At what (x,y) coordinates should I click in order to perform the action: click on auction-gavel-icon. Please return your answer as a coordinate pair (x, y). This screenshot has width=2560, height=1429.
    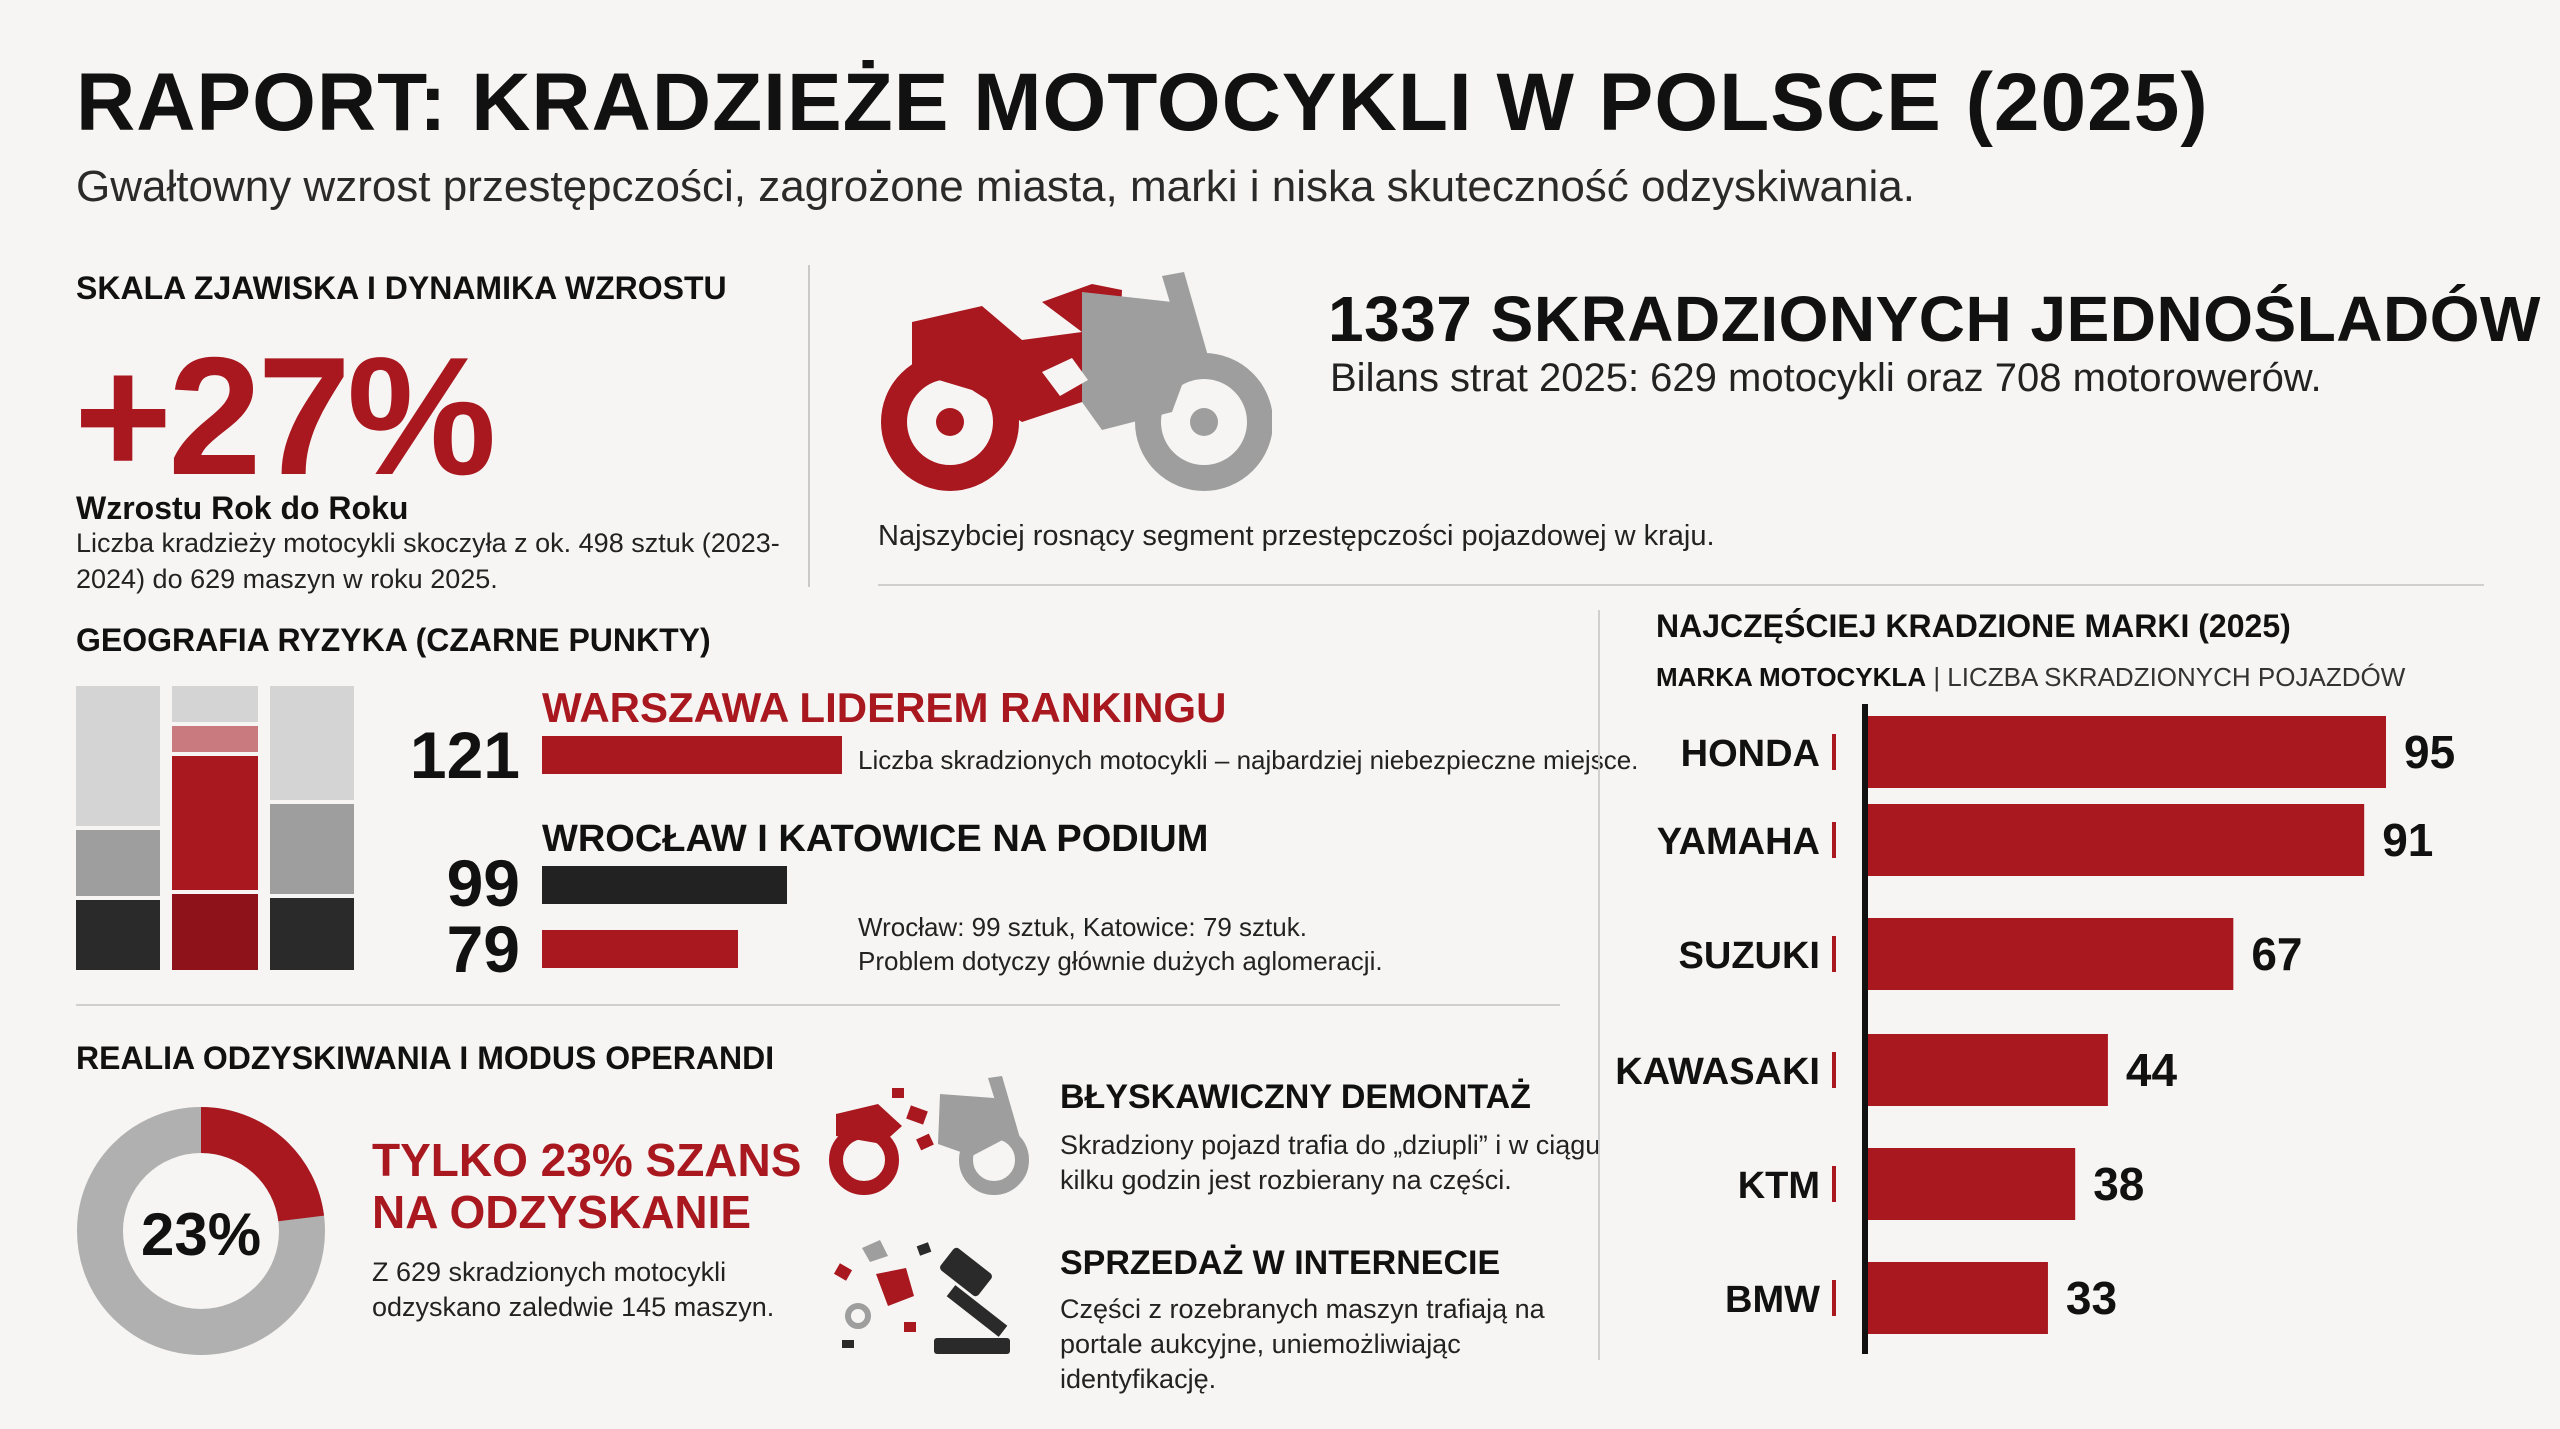
    Looking at the image, I should click on (921, 1297).